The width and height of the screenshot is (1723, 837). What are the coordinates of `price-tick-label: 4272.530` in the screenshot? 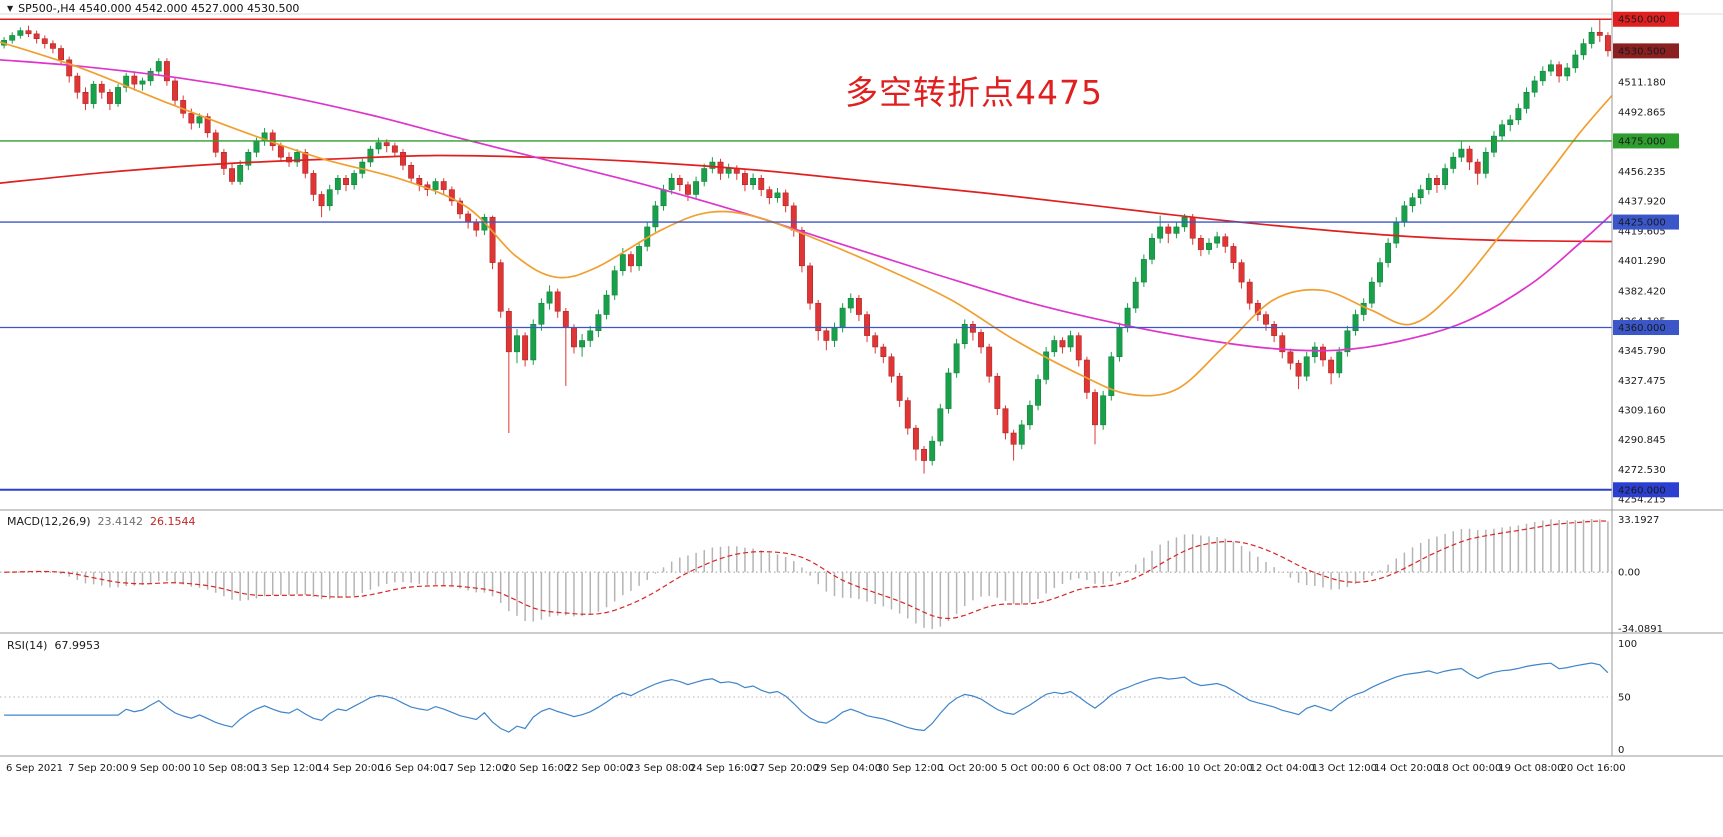 It's located at (1642, 470).